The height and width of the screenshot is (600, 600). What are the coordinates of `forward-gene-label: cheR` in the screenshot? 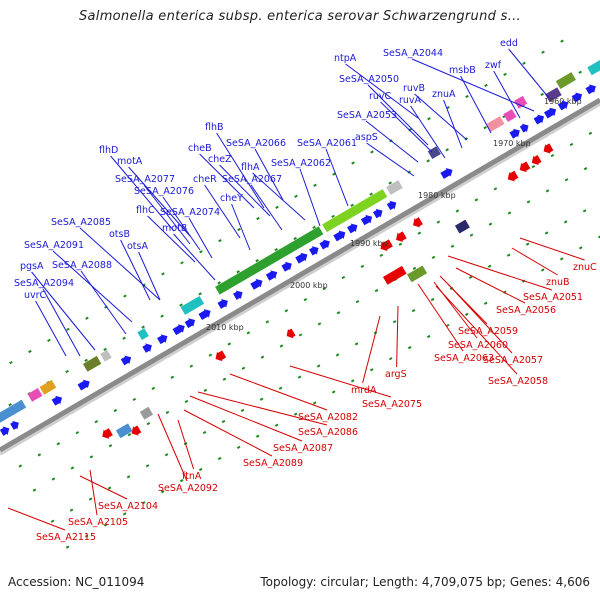 It's located at (205, 179).